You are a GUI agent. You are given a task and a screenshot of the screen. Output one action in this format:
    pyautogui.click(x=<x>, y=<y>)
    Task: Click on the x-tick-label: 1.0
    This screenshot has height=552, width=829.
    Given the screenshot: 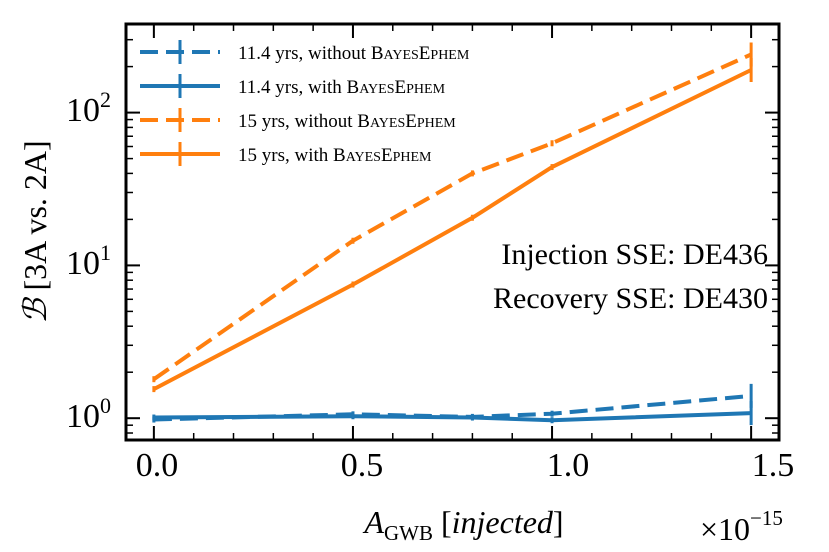 What is the action you would take?
    pyautogui.click(x=568, y=465)
    